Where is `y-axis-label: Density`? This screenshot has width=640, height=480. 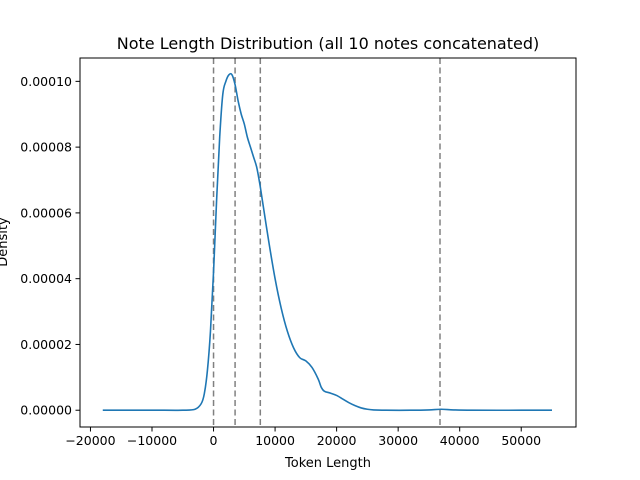
y-axis-label: Density is located at coordinates (5, 242).